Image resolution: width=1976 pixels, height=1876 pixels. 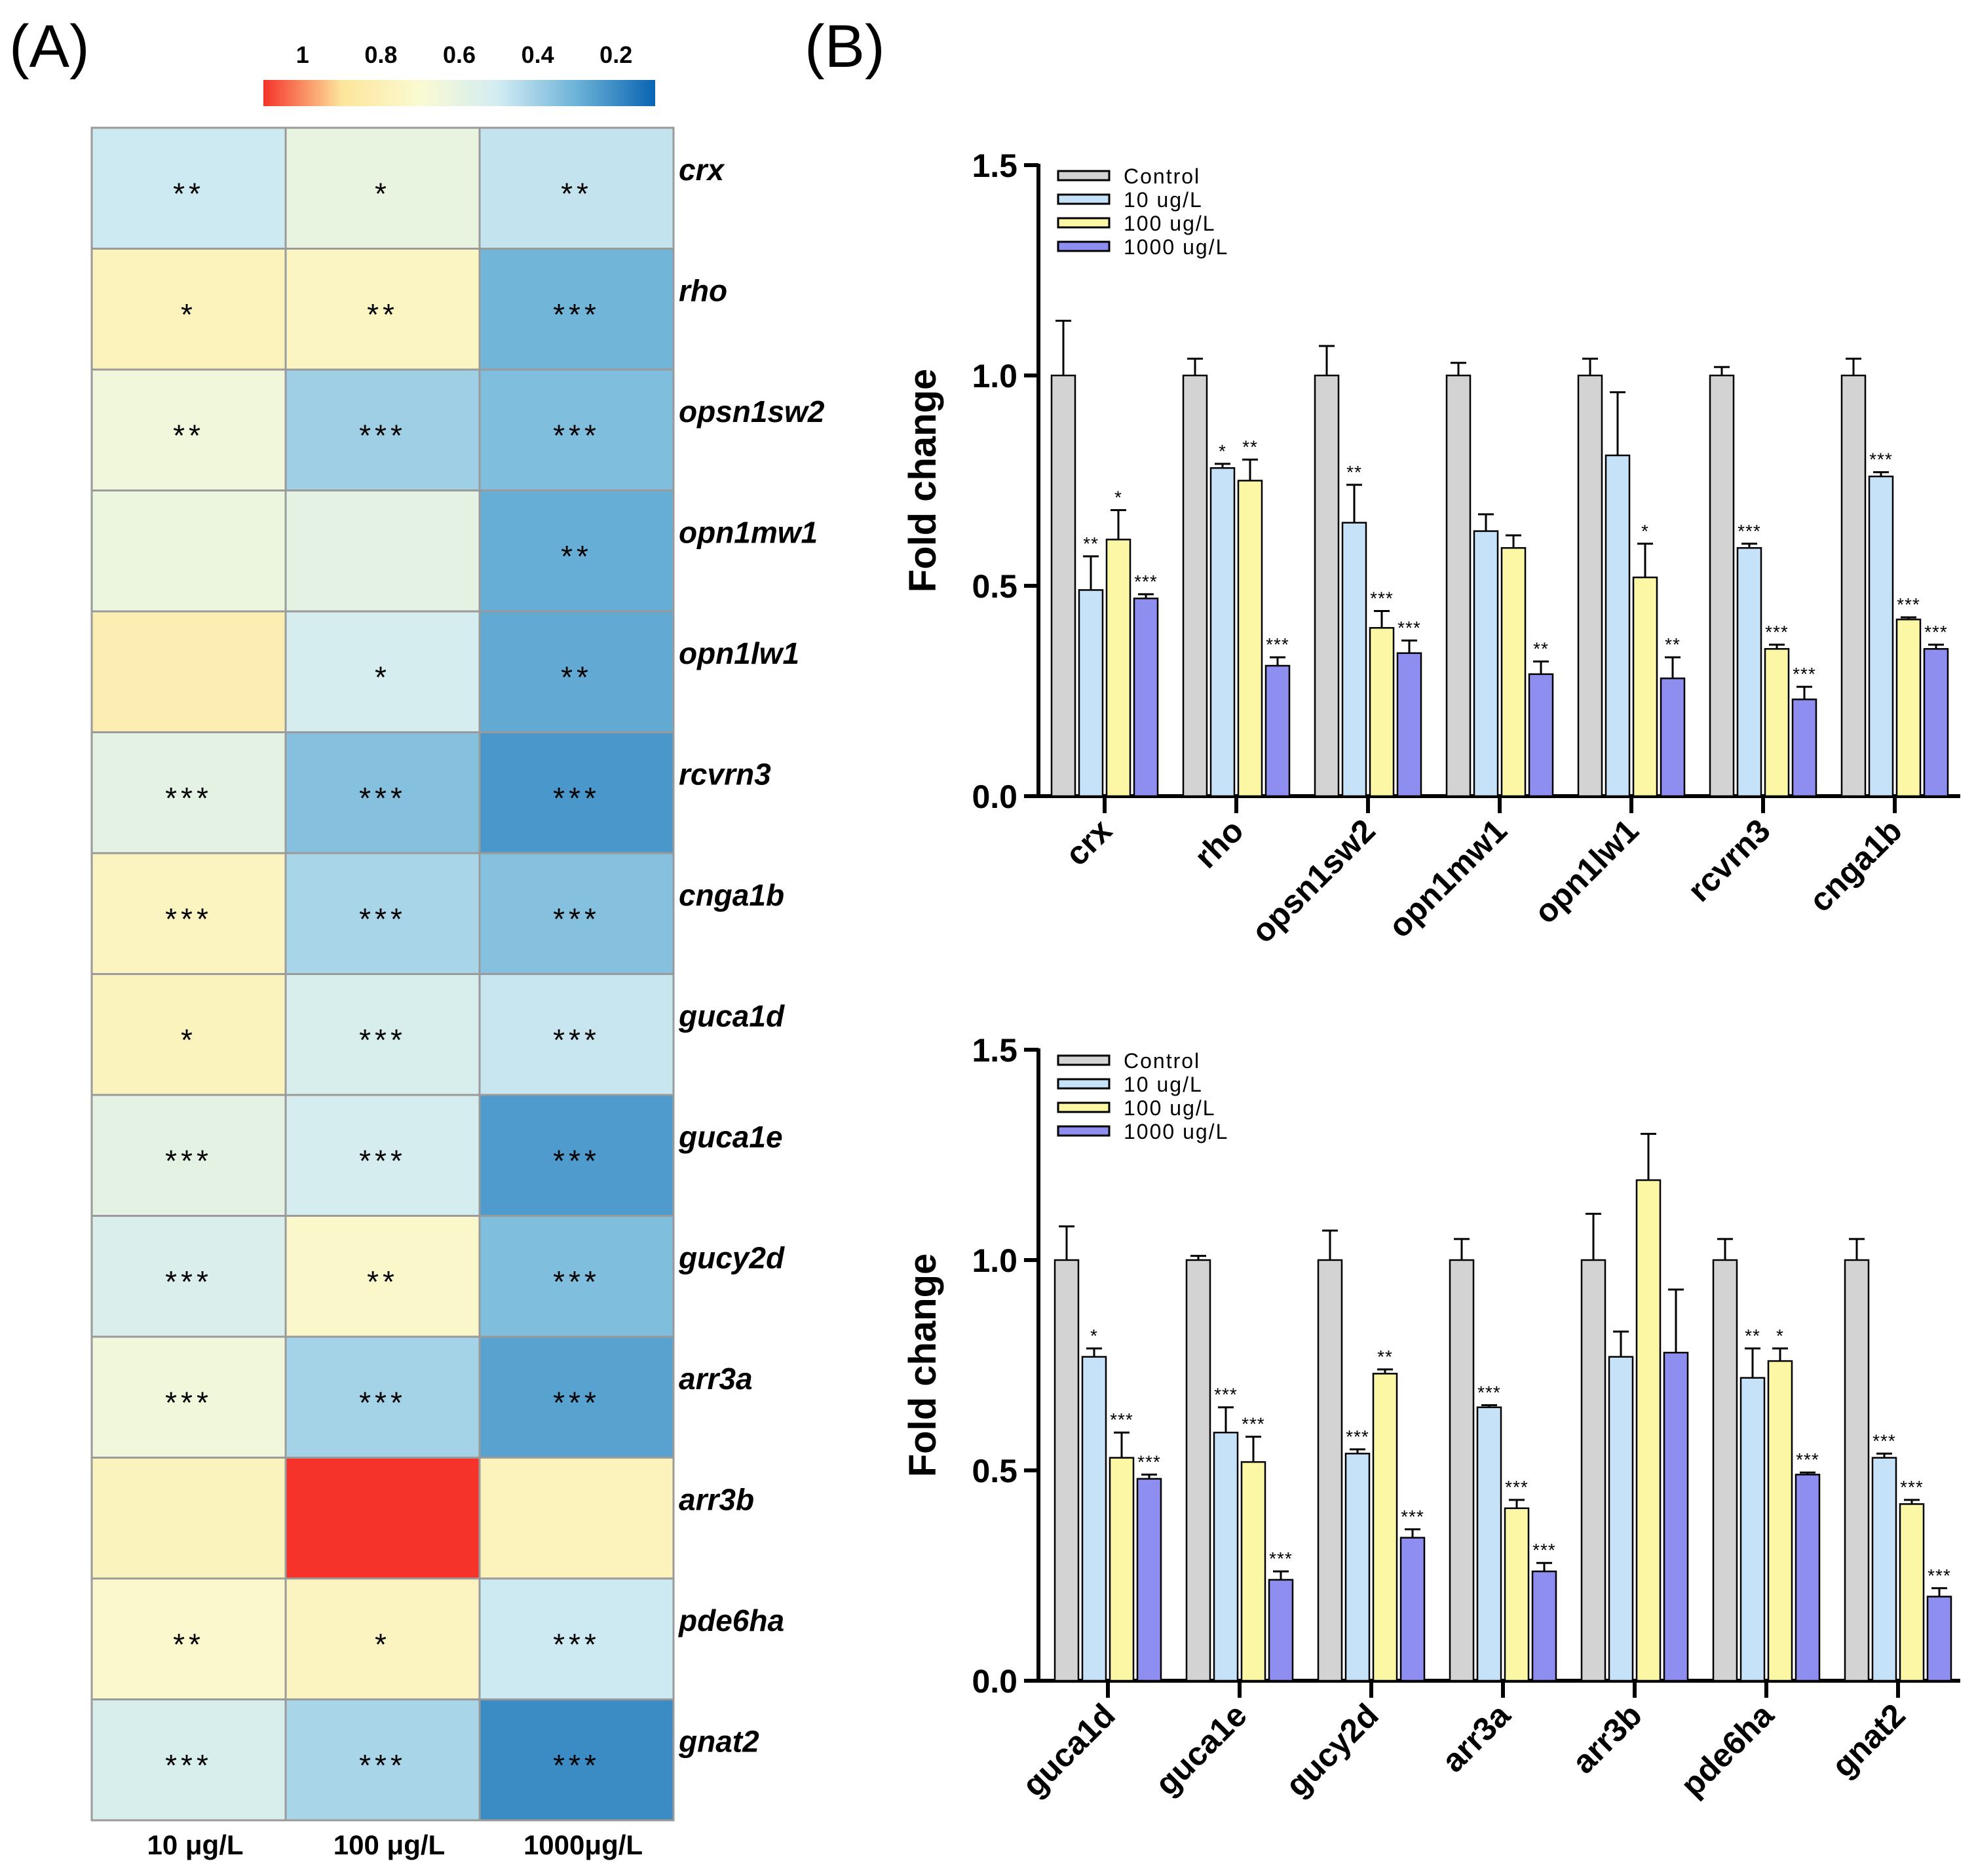 What do you see at coordinates (731, 1016) in the screenshot?
I see `heatmap-row-label: guca1d` at bounding box center [731, 1016].